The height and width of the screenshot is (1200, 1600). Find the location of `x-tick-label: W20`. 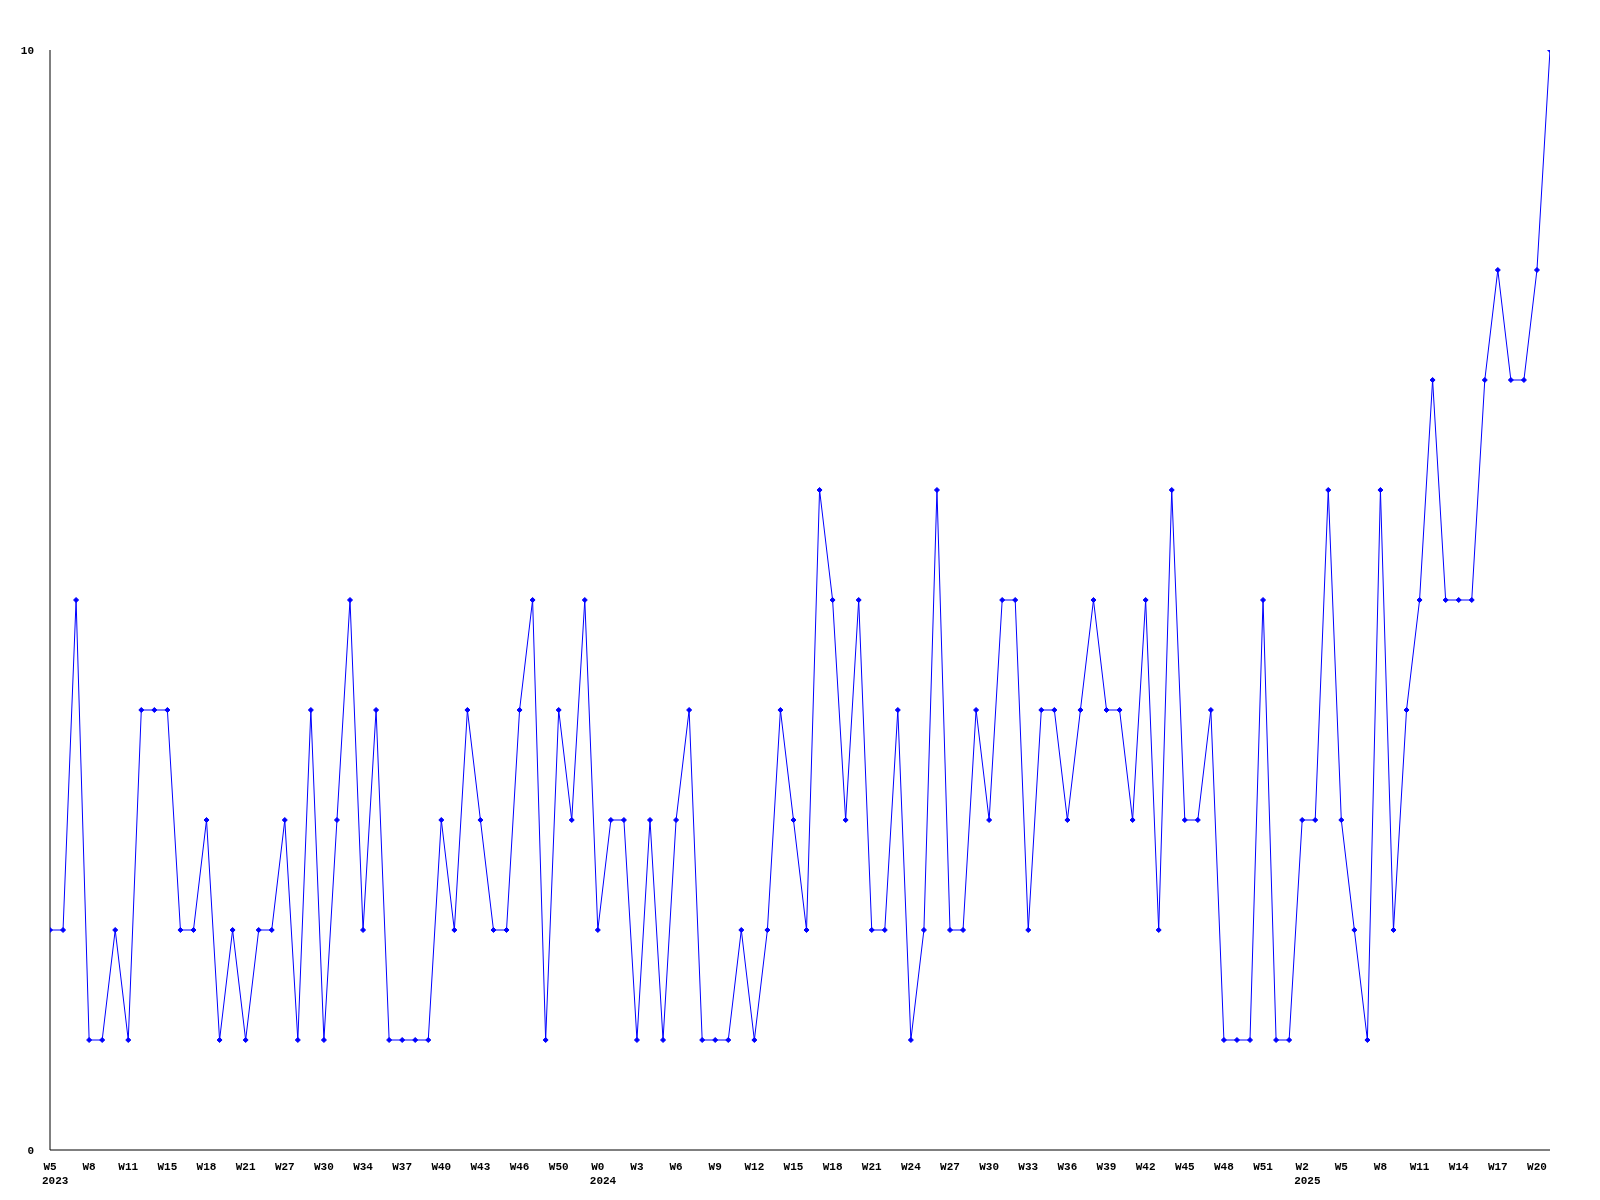

x-tick-label: W20 is located at coordinates (1537, 1167).